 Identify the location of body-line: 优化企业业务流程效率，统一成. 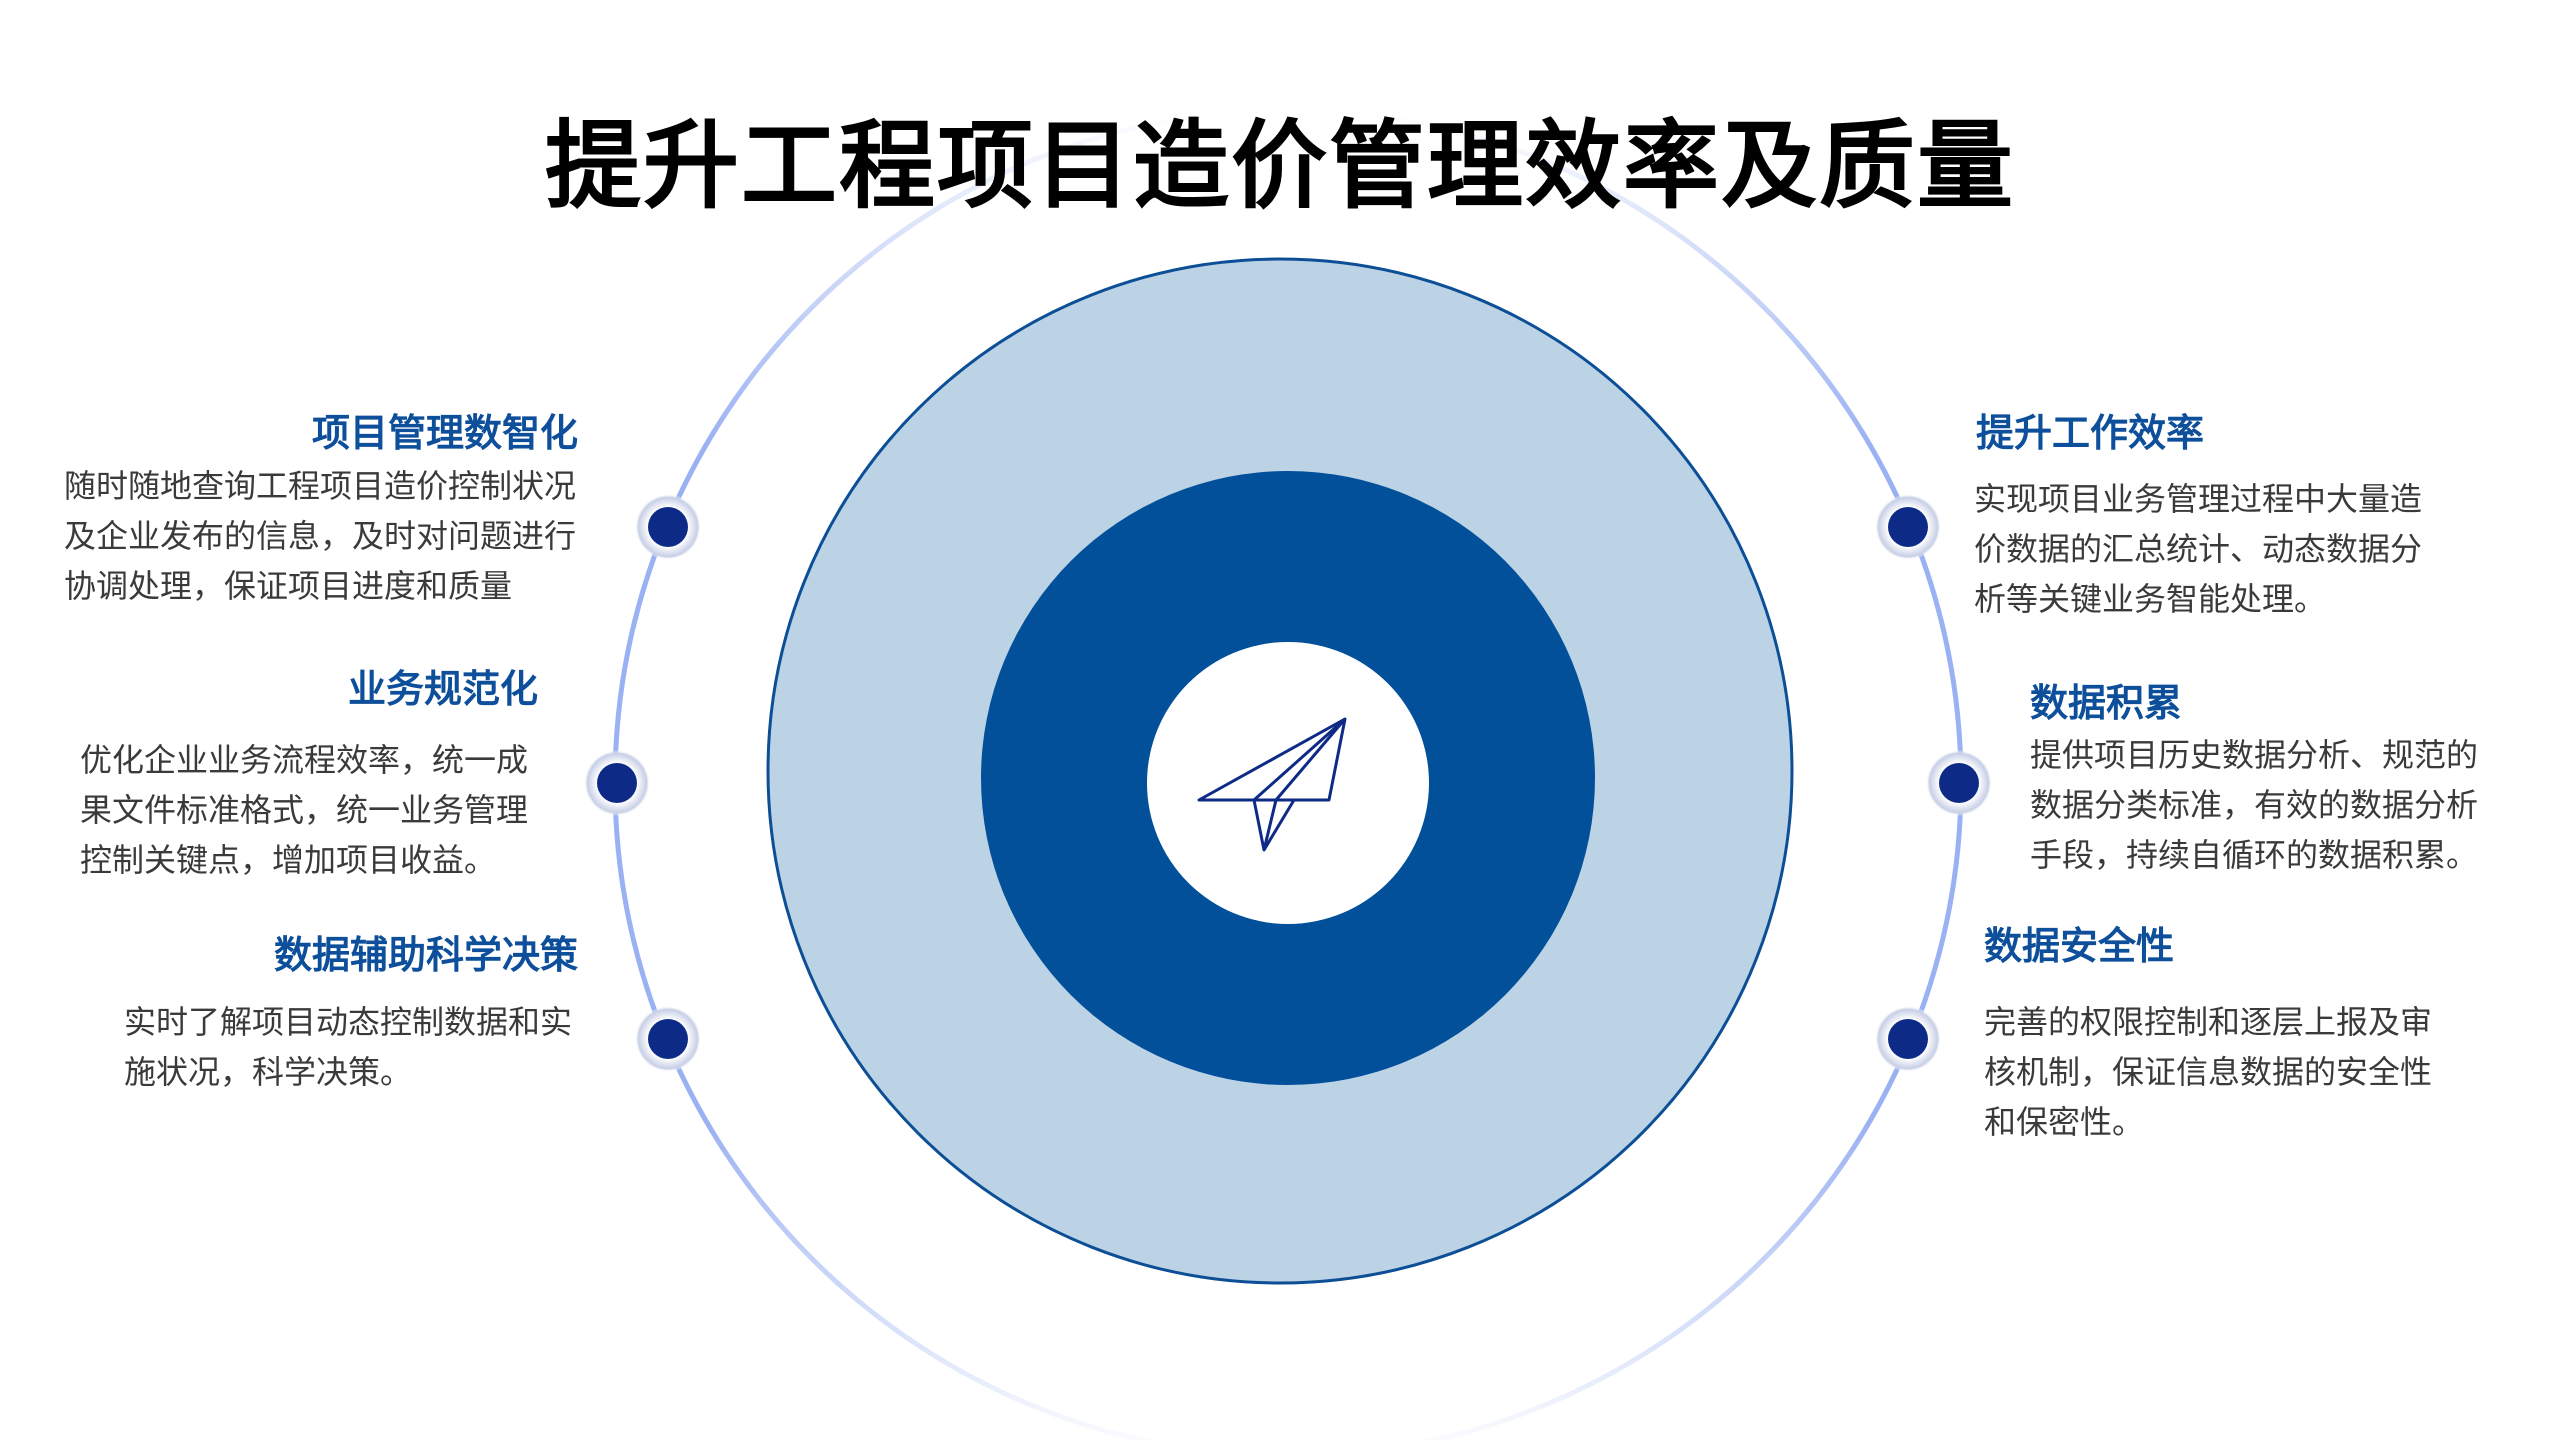
(304, 760).